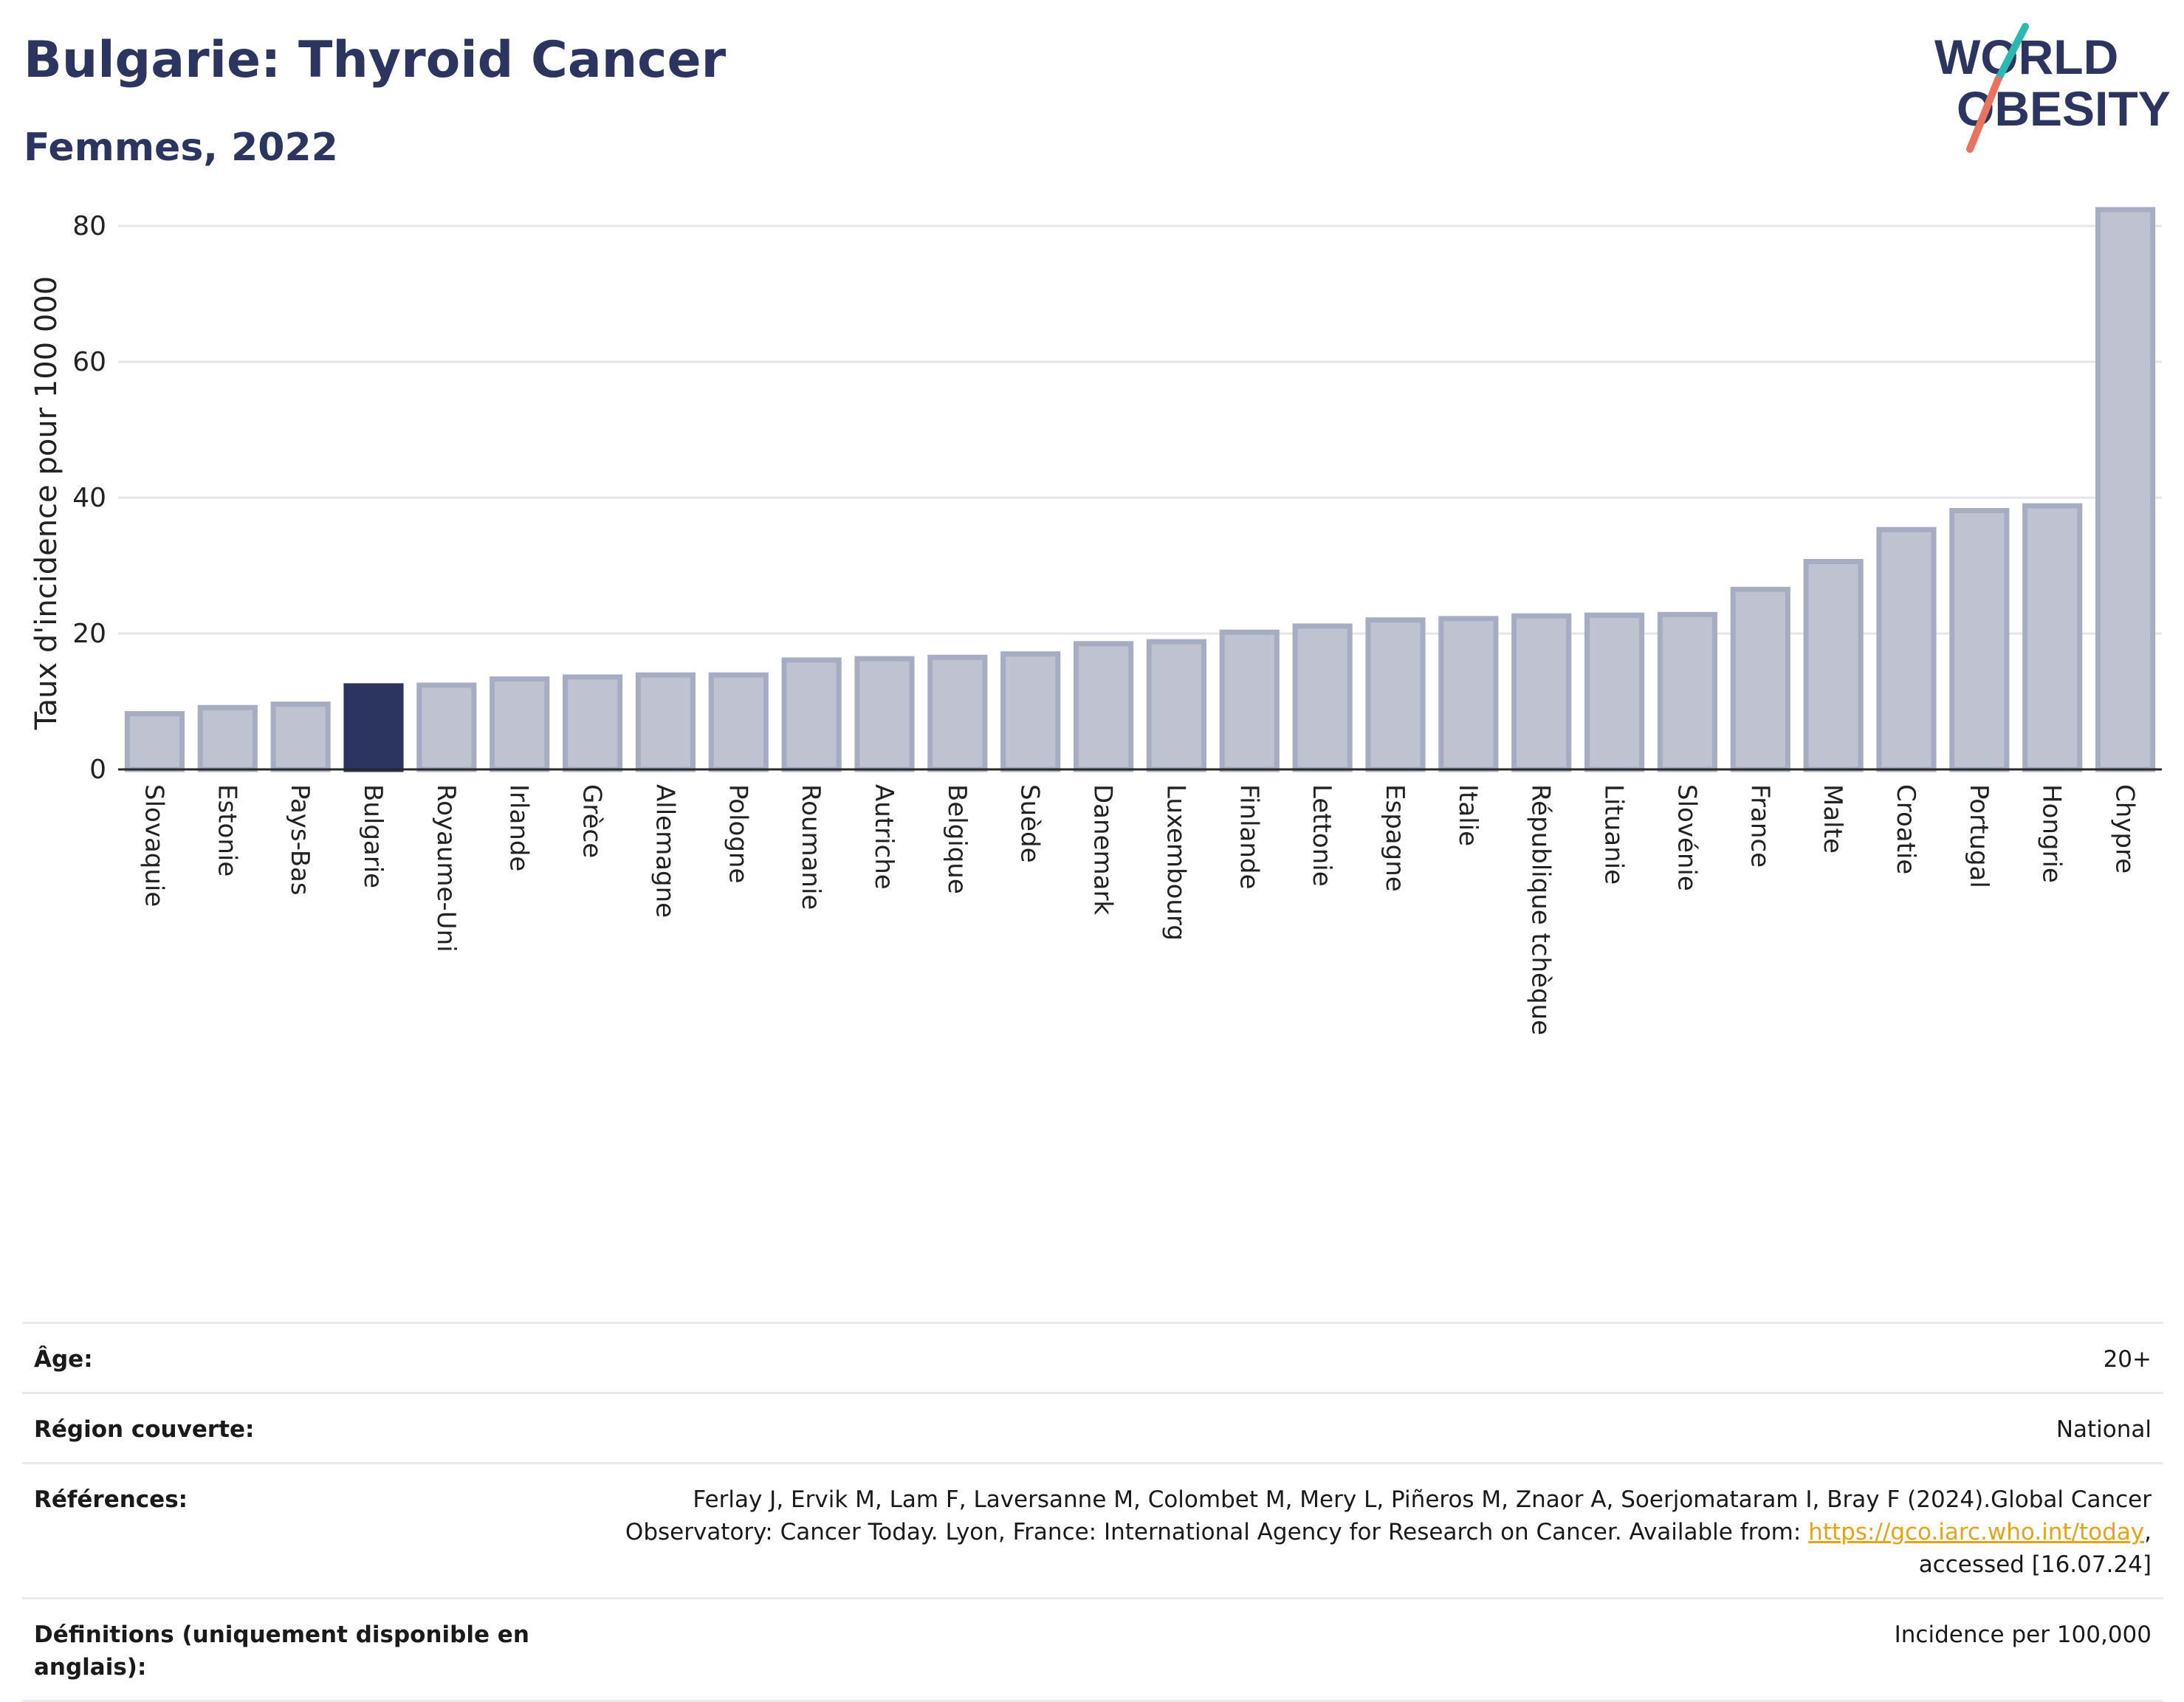  Describe the element at coordinates (1395, 838) in the screenshot. I see `x-tick-label: Espagne` at that location.